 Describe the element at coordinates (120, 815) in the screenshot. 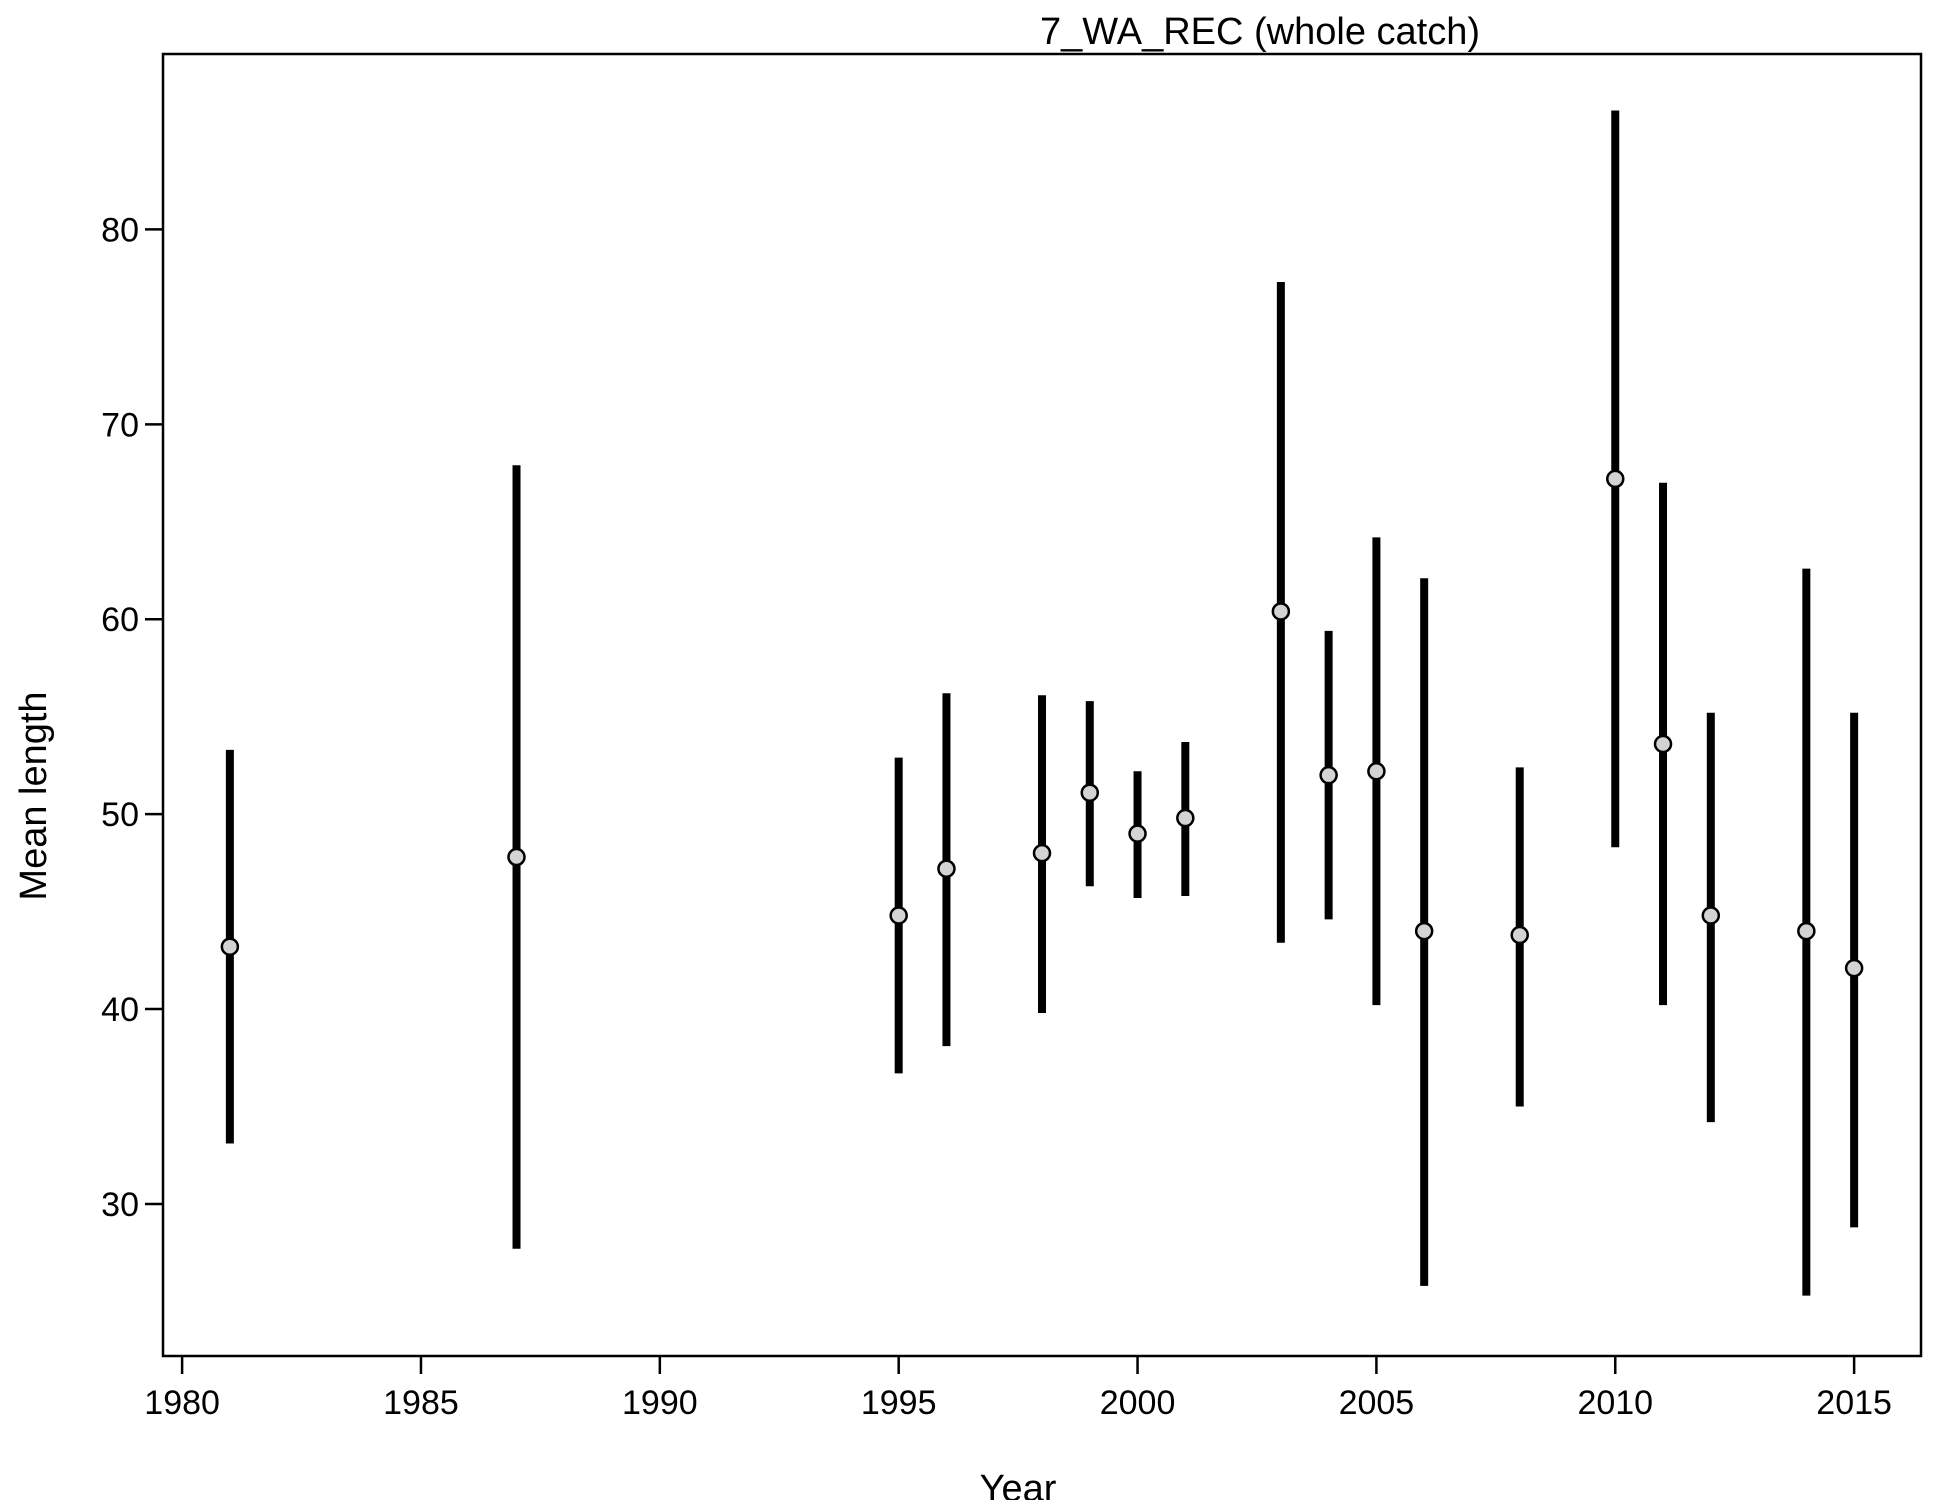

I see `y-tick-label-50: 50` at that location.